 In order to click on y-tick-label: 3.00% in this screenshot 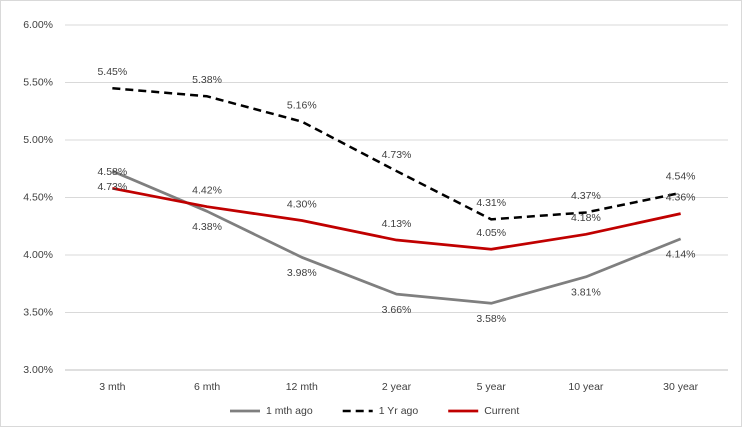, I will do `click(38, 370)`.